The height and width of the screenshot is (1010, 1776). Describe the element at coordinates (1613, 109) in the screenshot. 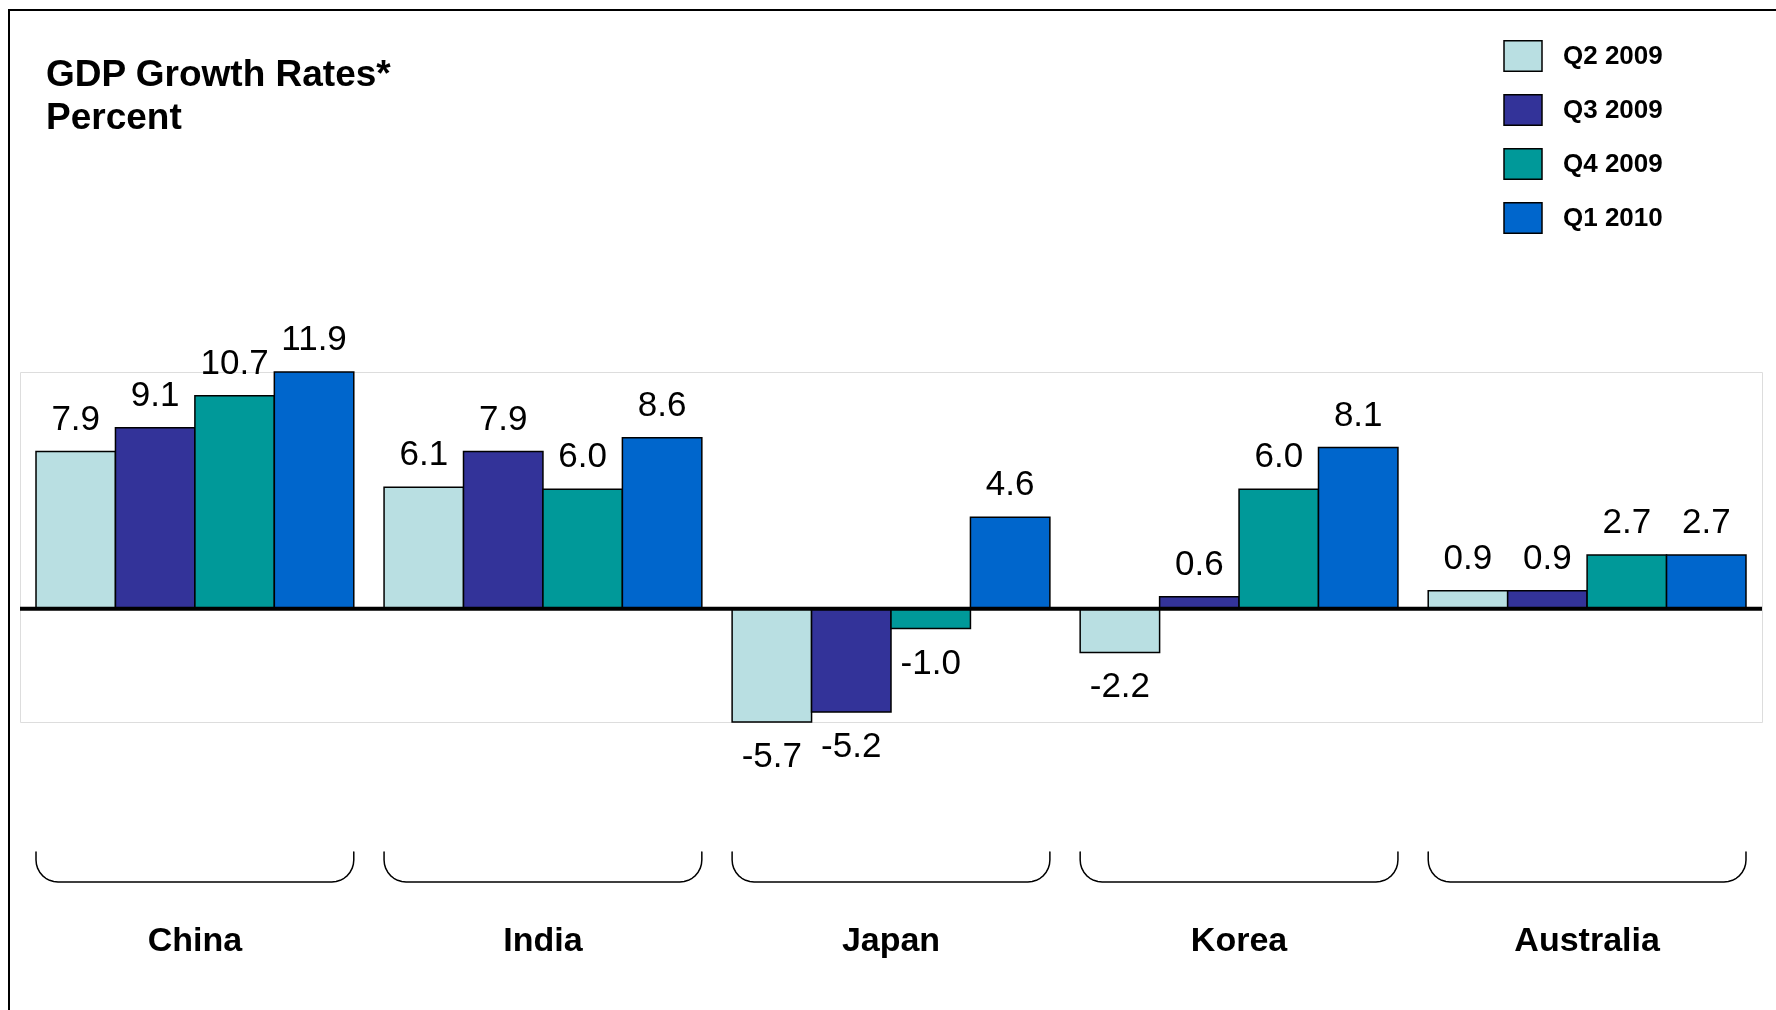

I see `legend-label: Q3 2009` at that location.